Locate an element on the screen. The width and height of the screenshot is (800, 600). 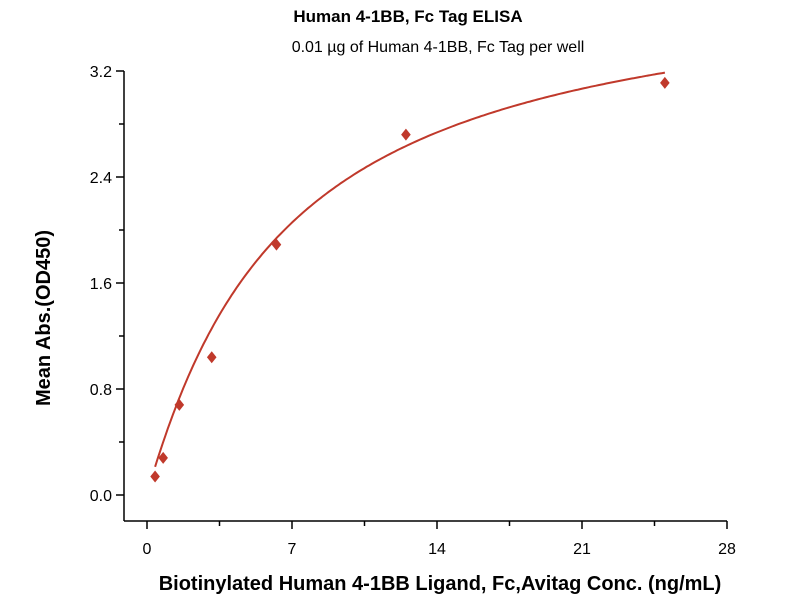
x-tick-label: 14 is located at coordinates (437, 549).